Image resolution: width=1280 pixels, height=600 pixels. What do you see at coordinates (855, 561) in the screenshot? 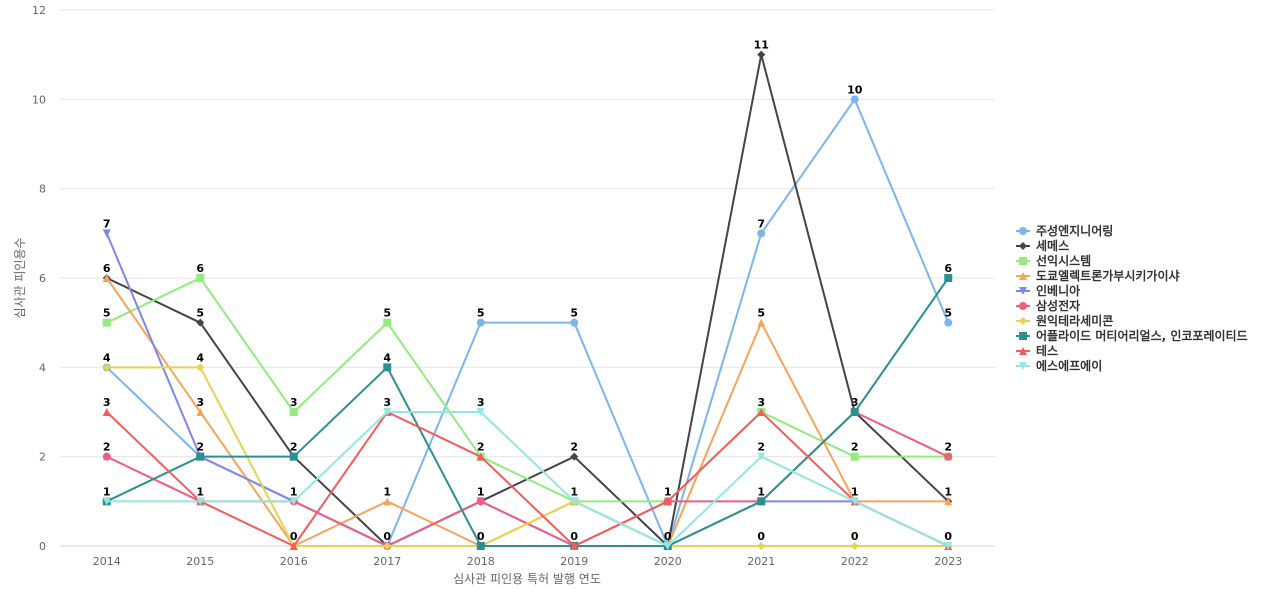
I see `x-tick-label: 2022` at bounding box center [855, 561].